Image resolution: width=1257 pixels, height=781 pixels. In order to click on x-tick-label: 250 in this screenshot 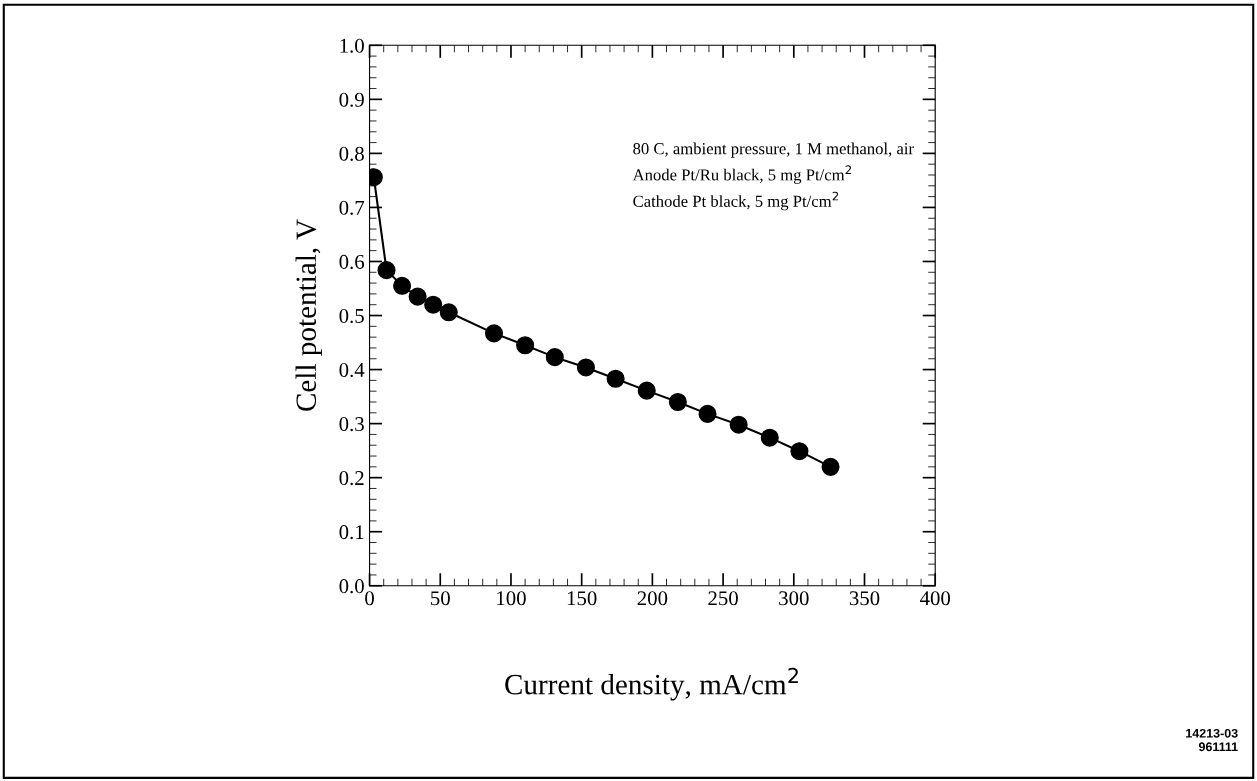, I will do `click(723, 598)`.